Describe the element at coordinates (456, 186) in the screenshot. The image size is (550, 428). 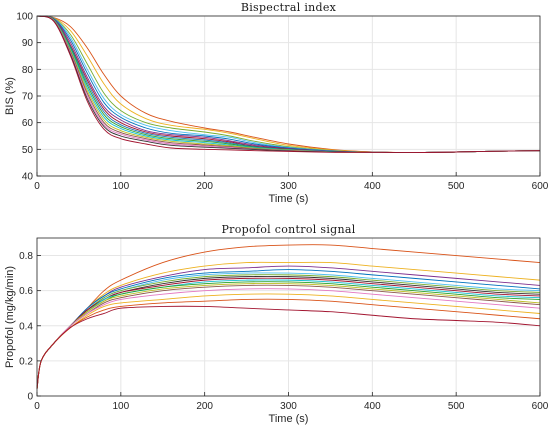
I see `bis-x-tick-label: 500` at that location.